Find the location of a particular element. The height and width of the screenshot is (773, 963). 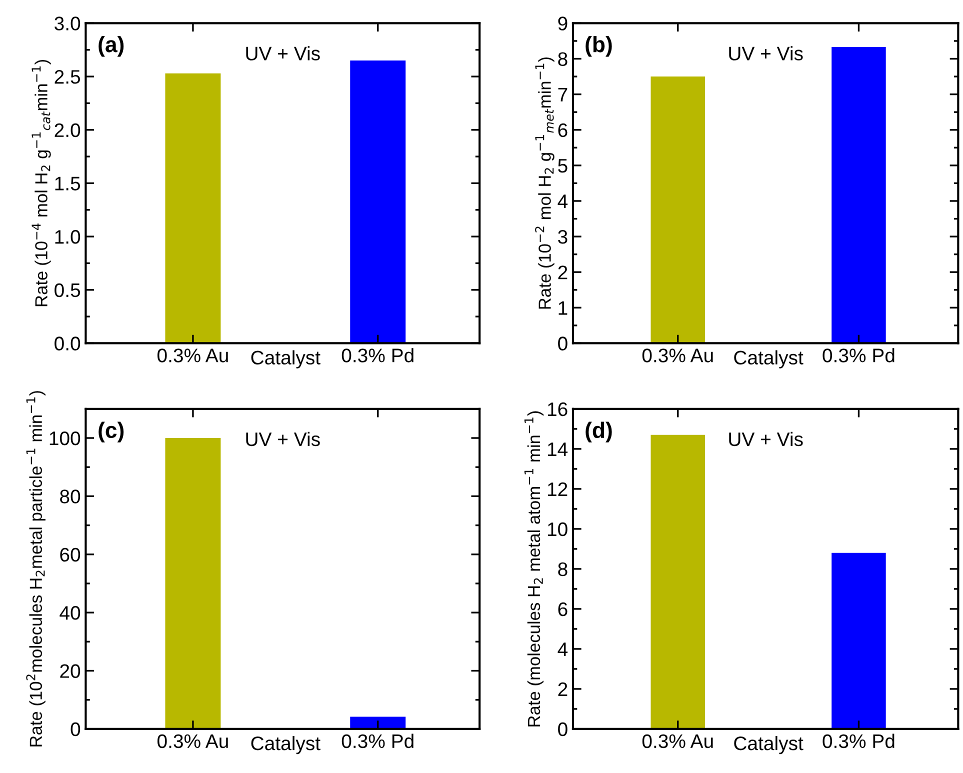

y-tick-label: 2.0 is located at coordinates (67, 130).